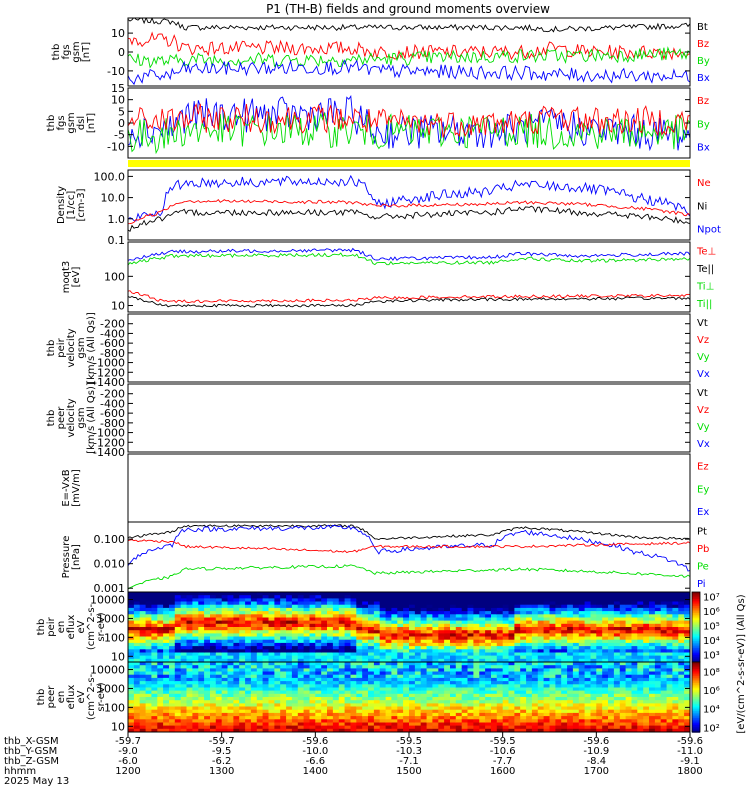 This screenshot has height=800, width=750. What do you see at coordinates (116, 146) in the screenshot?
I see `y-tick-label: -10` at bounding box center [116, 146].